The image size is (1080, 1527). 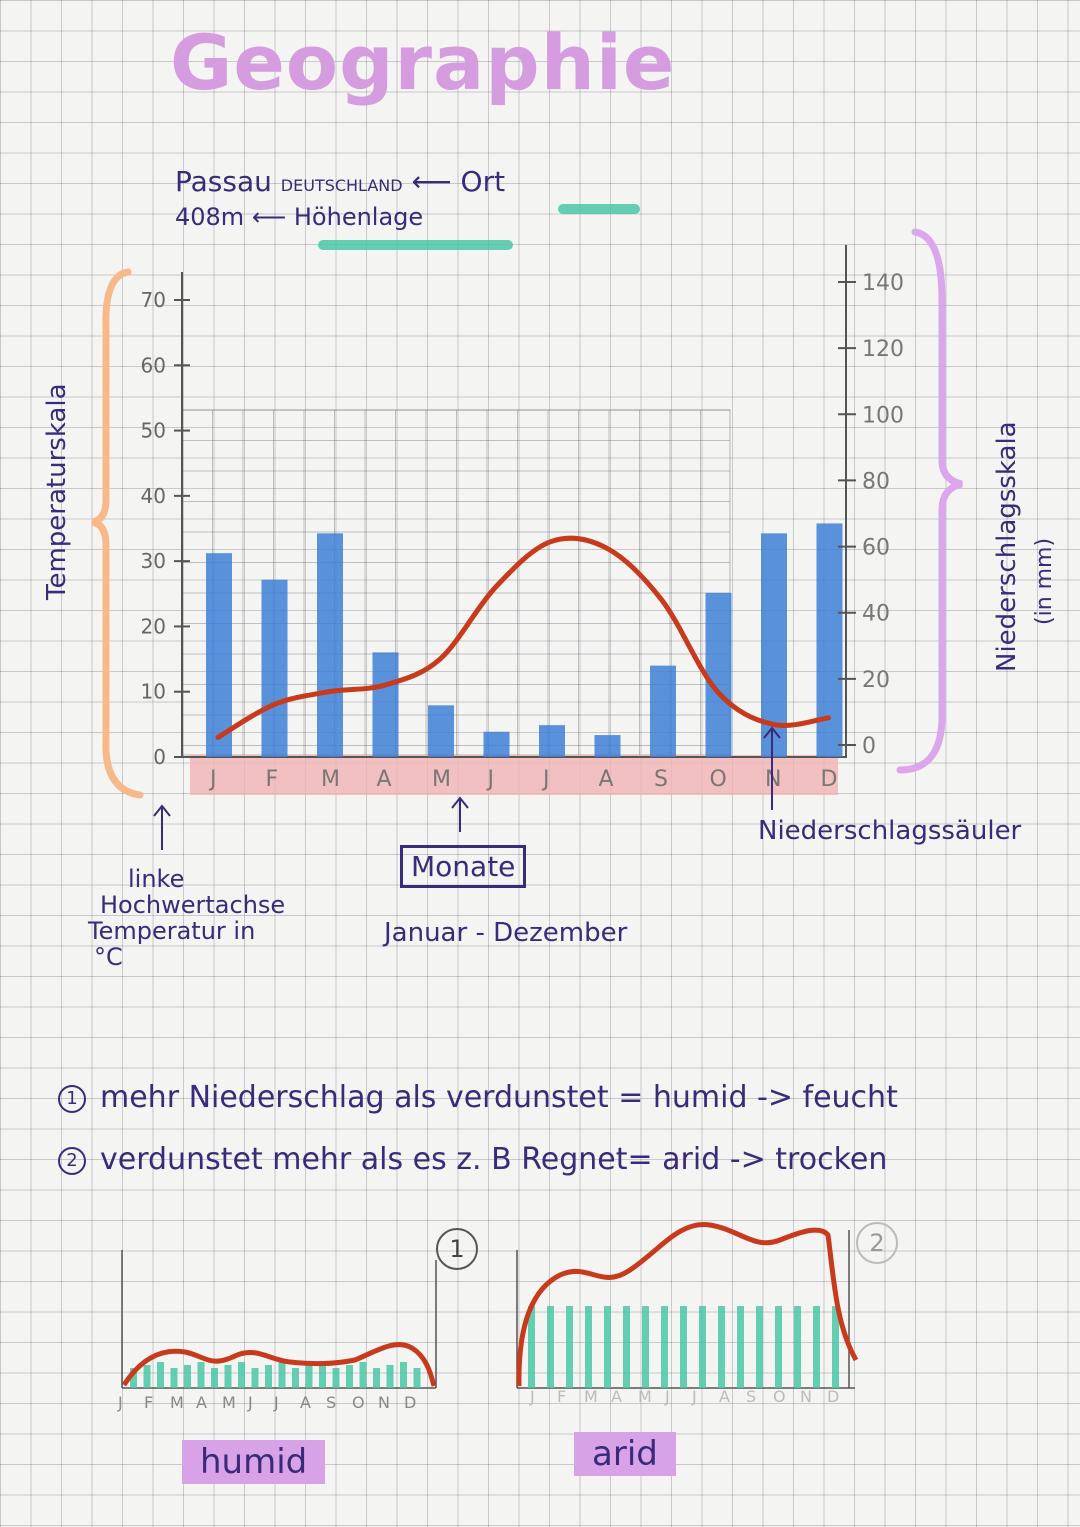 What do you see at coordinates (72, 1098) in the screenshot?
I see `number-one-icon: 1` at bounding box center [72, 1098].